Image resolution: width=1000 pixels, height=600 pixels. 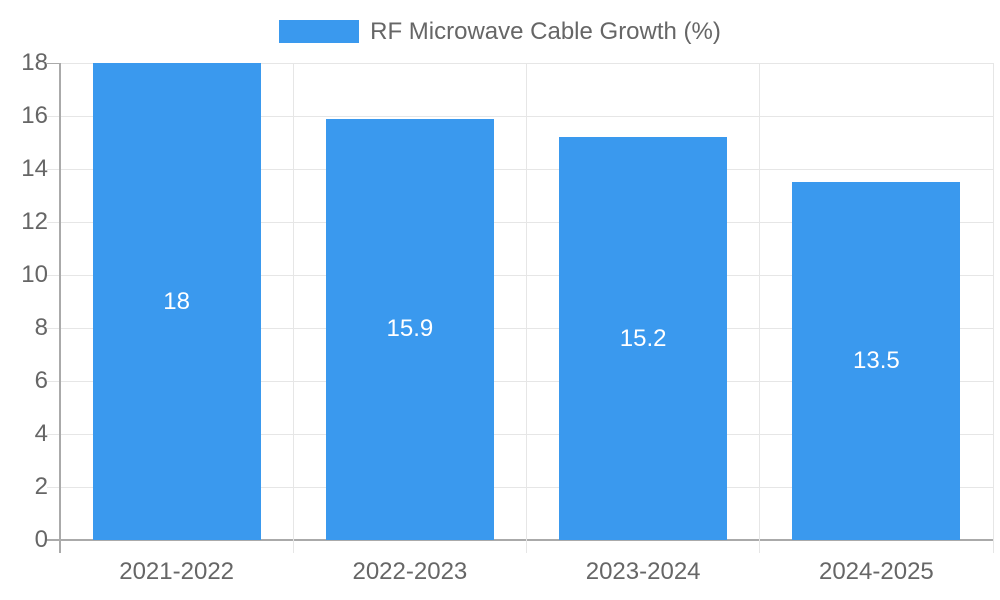 I want to click on y-tick-label: 14, so click(x=34, y=168).